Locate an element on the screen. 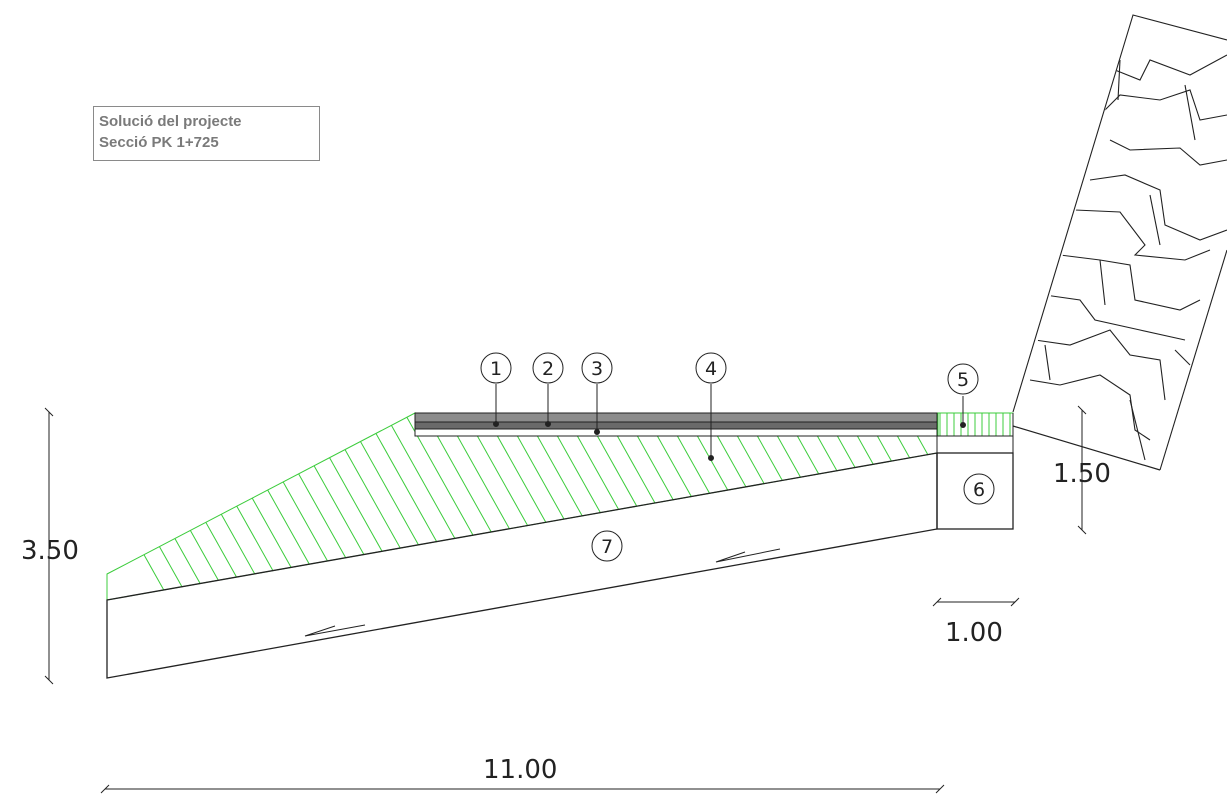 The image size is (1227, 794). callout-label-1: 1 is located at coordinates (496, 369).